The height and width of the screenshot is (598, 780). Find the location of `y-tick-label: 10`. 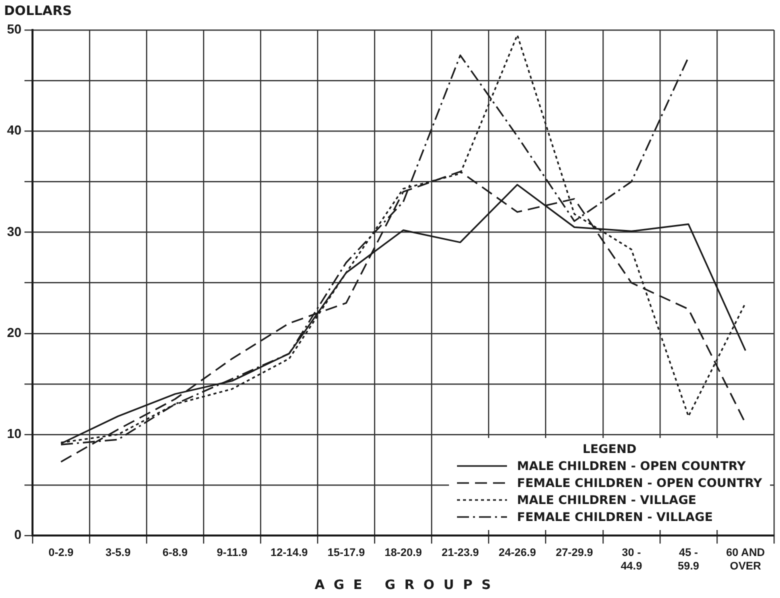

y-tick-label: 10 is located at coordinates (14, 434).